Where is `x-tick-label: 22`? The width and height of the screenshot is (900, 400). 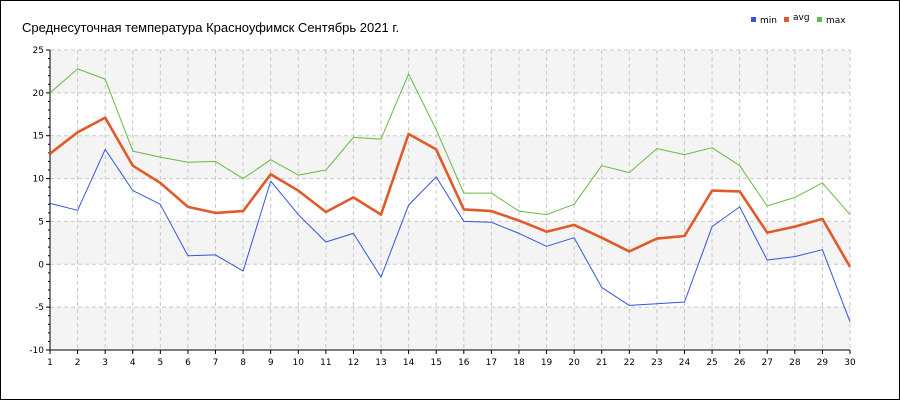 x-tick-label: 22 is located at coordinates (629, 363).